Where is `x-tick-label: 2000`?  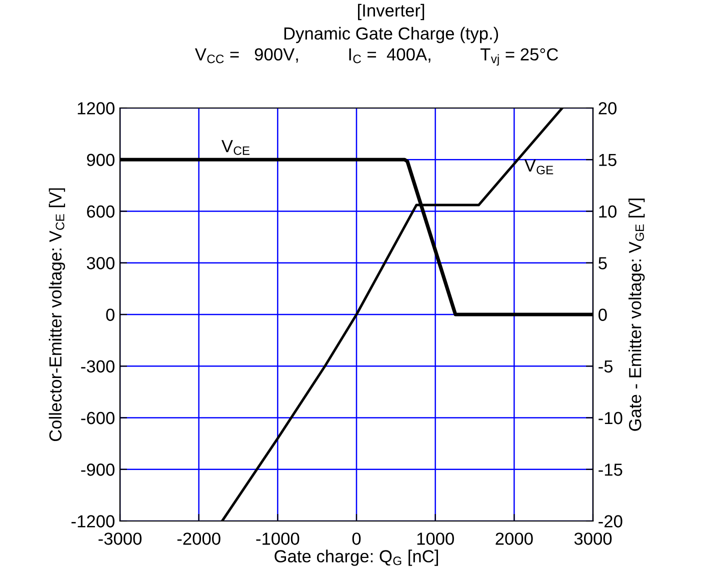
x-tick-label: 2000 is located at coordinates (514, 538).